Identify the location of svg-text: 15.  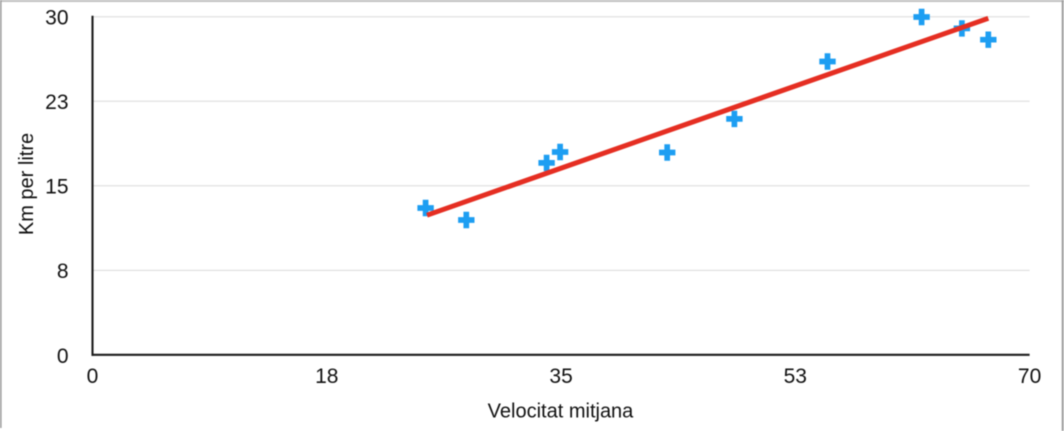
(56, 187).